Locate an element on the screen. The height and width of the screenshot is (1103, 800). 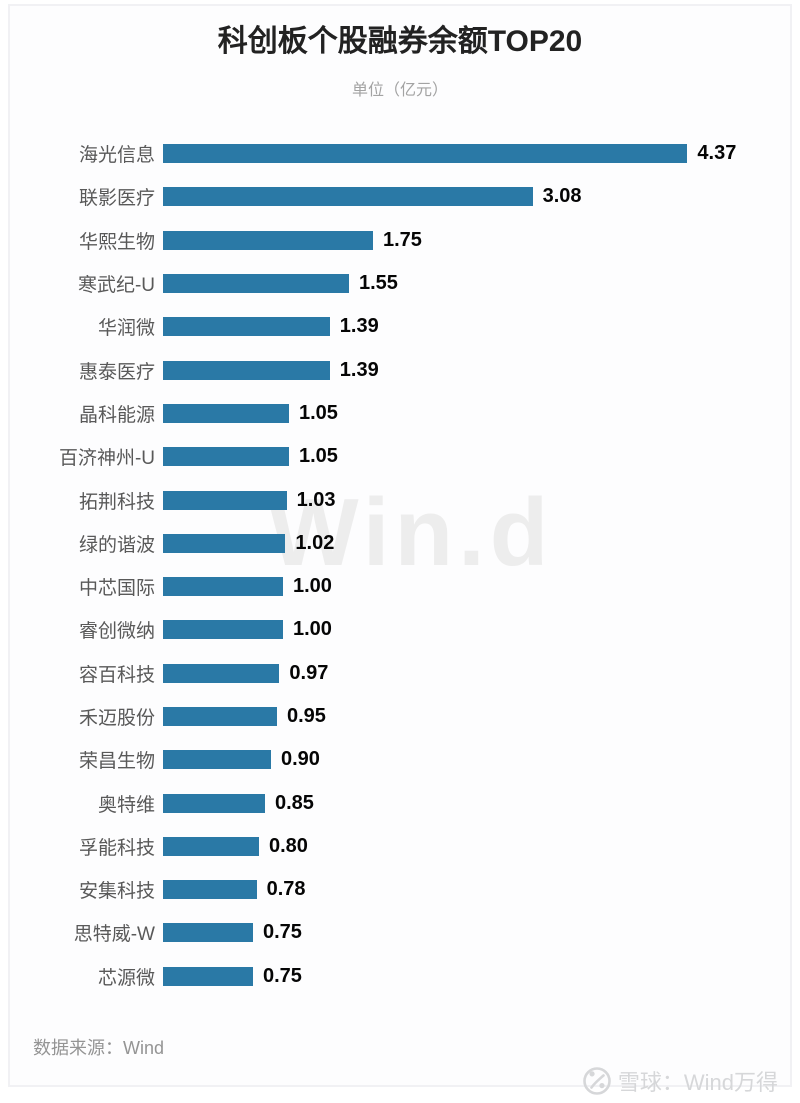
bar-row: 联影医疗 3.08 is located at coordinates (400, 196).